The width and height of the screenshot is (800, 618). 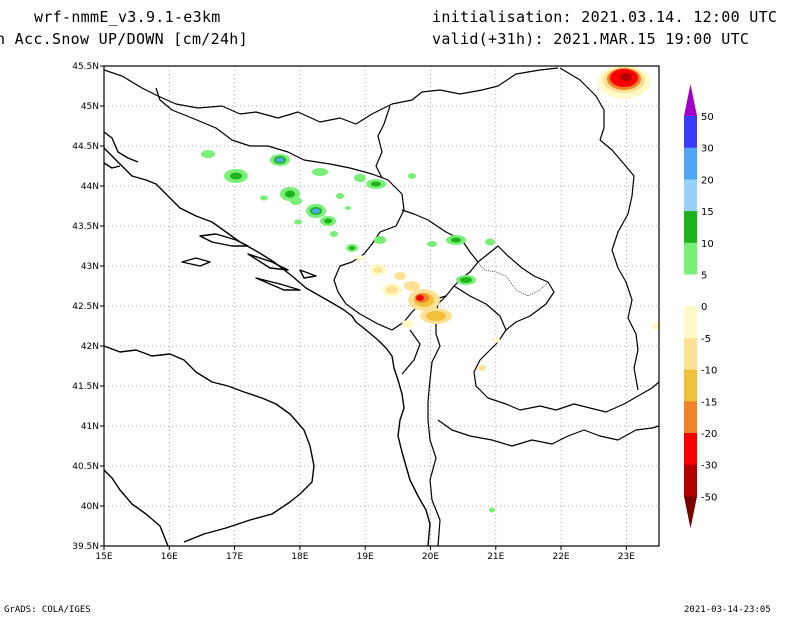 I want to click on plot-timestamp: 2021-03-14-23:05, so click(x=727, y=610).